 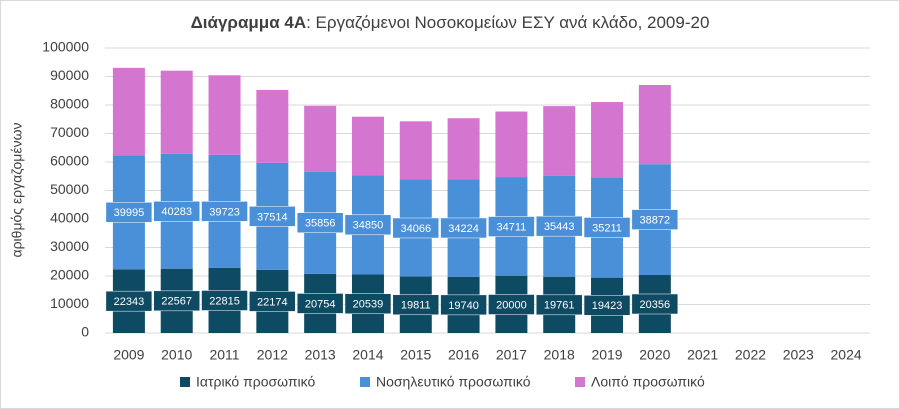 I want to click on data-label: 22174, so click(x=272, y=302).